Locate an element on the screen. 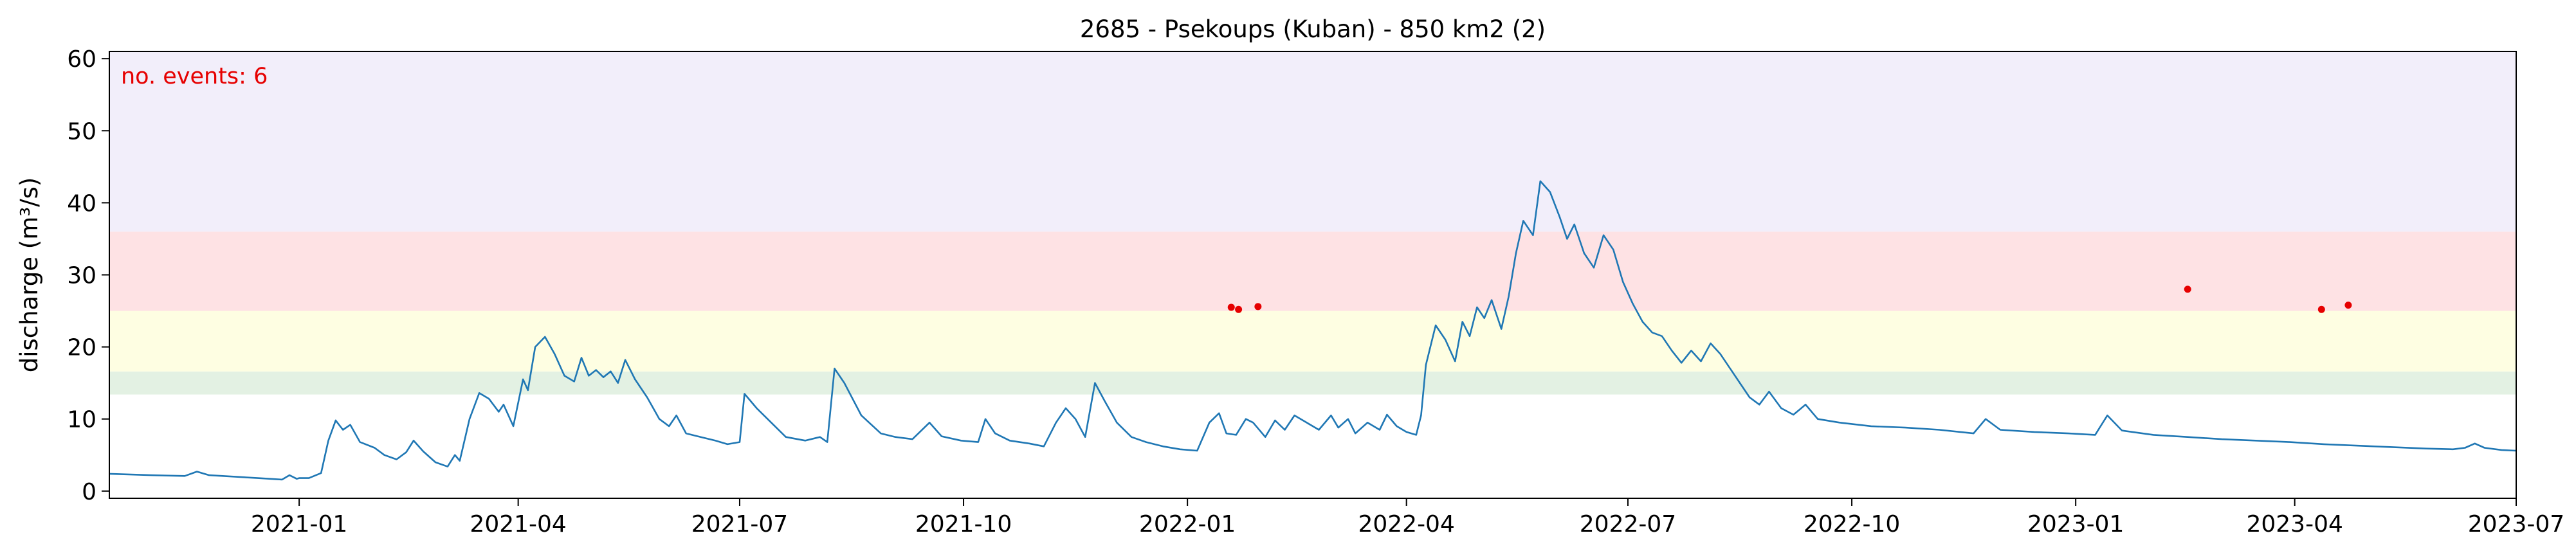 The image size is (2576, 560). x-tick-label: 2021-10 is located at coordinates (964, 524).